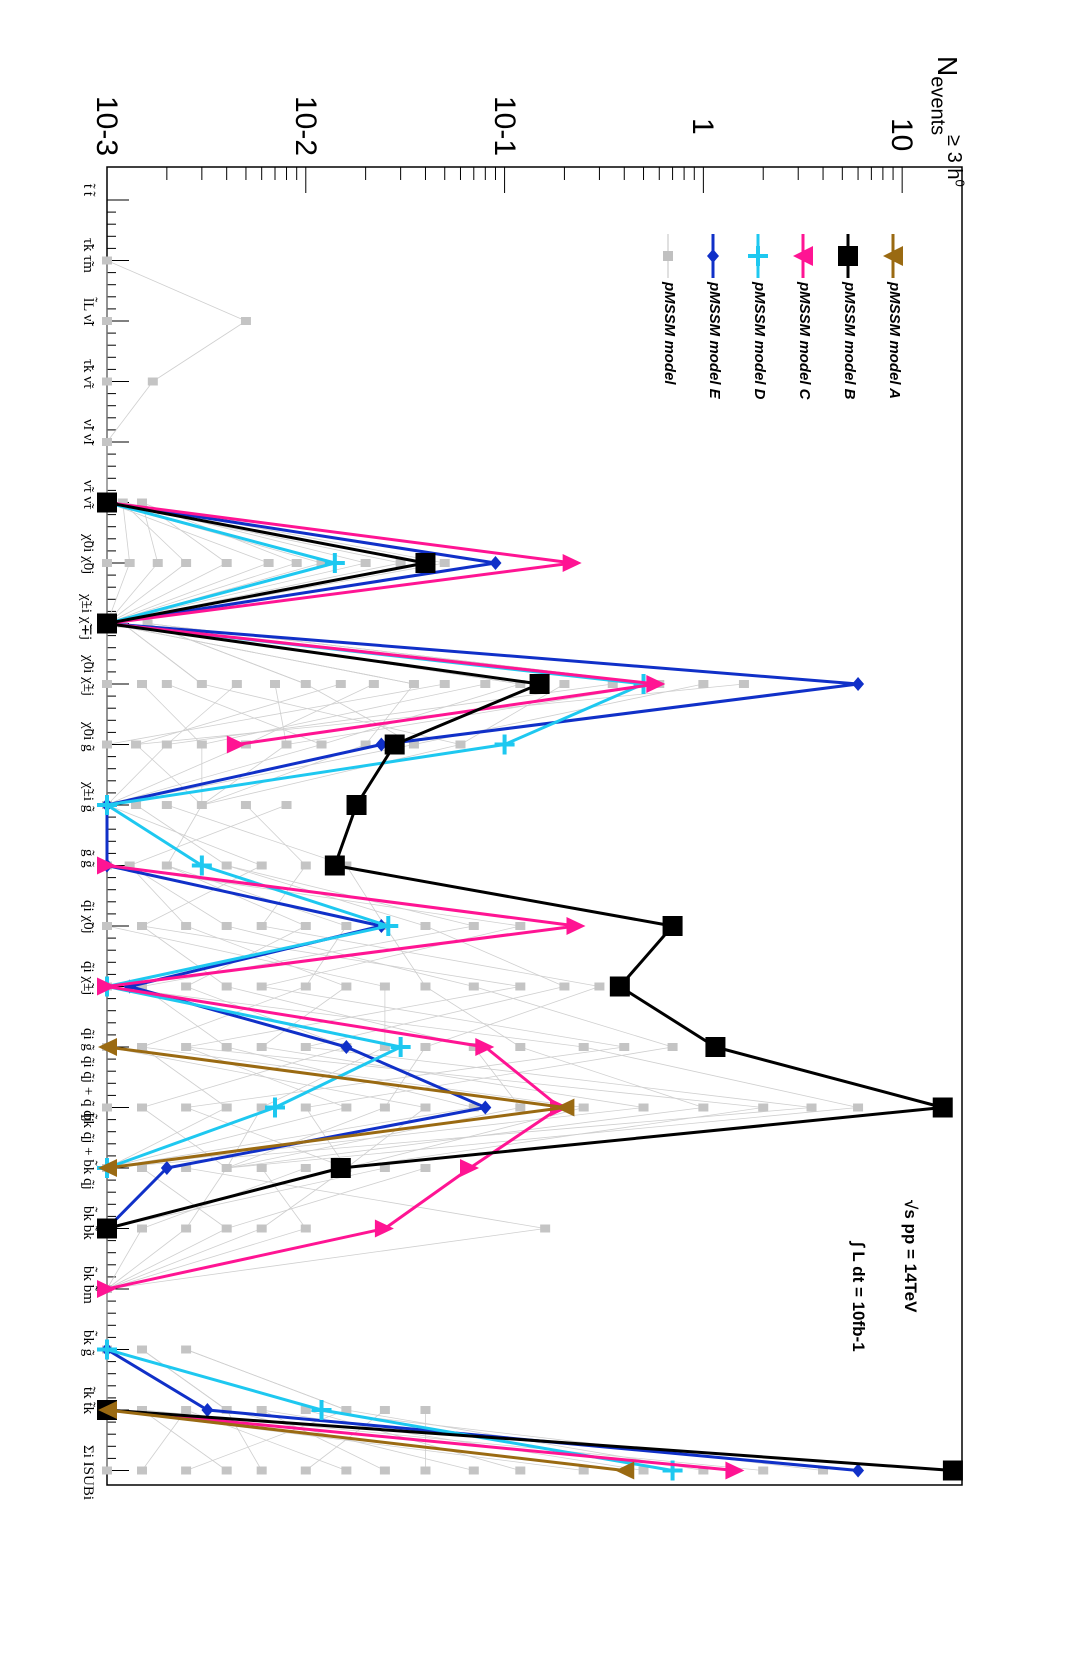  I want to click on legend-label: pMSSM model B, so click(849, 341).